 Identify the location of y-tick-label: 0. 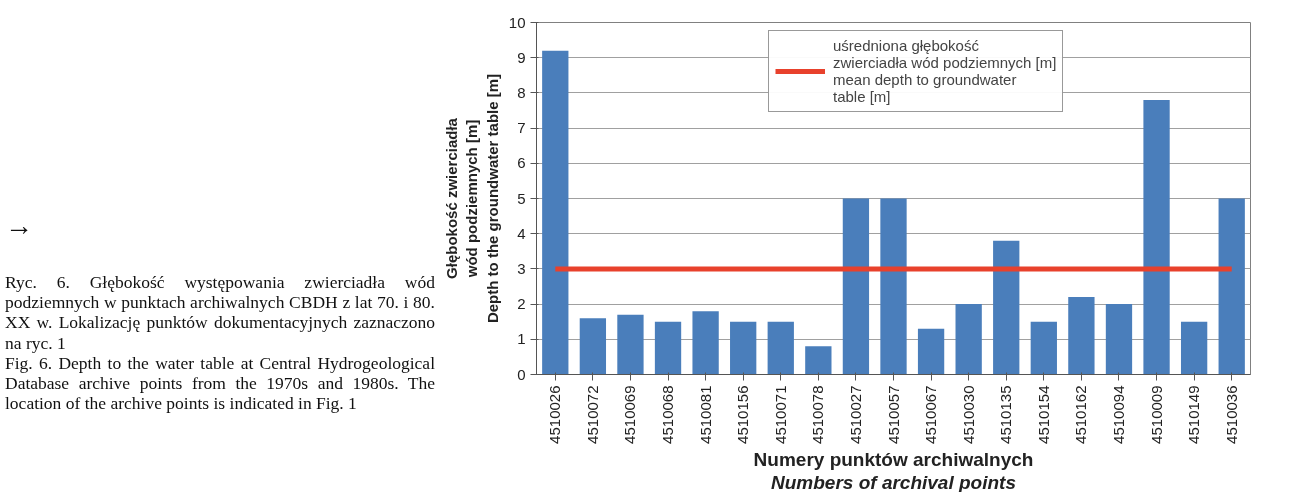
(521, 374).